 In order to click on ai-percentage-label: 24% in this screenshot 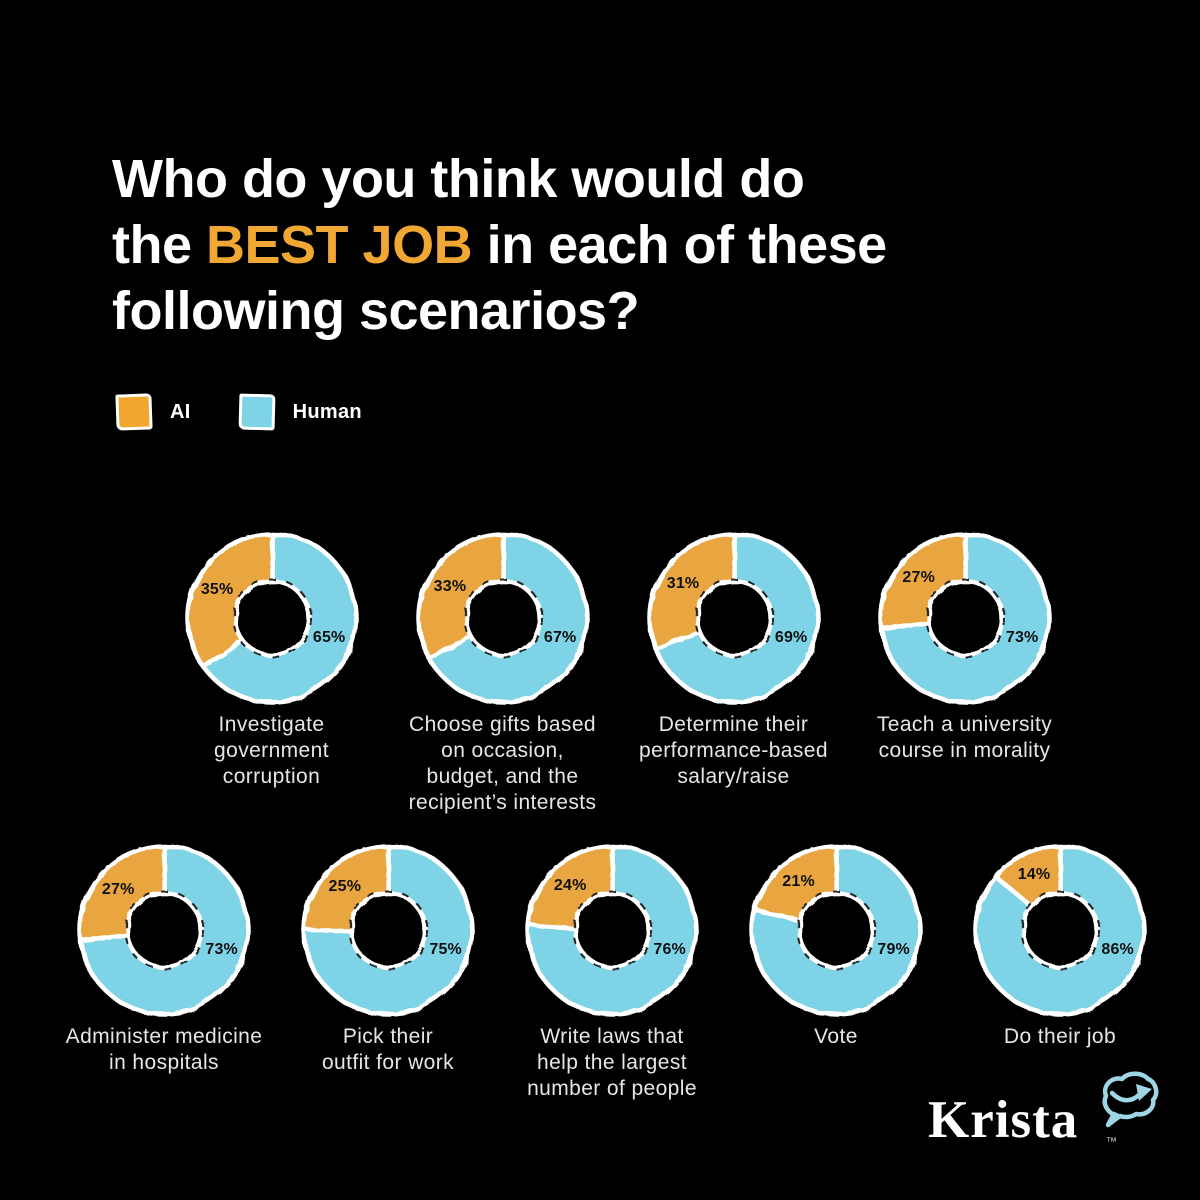, I will do `click(570, 885)`.